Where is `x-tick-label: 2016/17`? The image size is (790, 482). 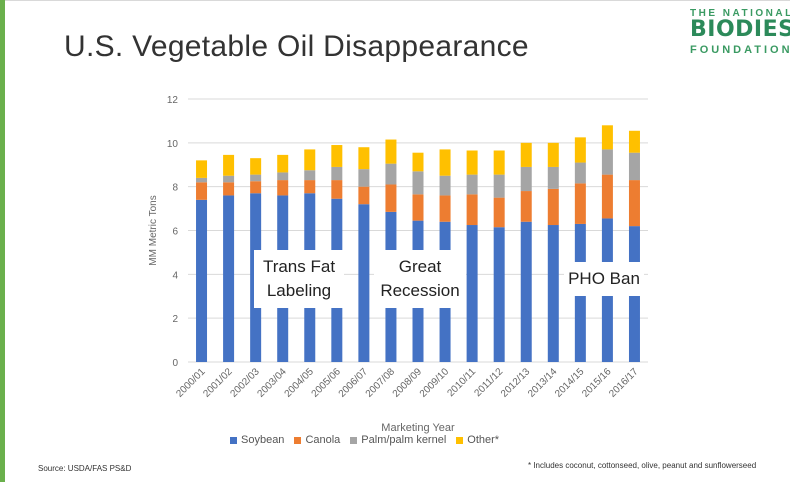
x-tick-label: 2016/17 is located at coordinates (624, 383).